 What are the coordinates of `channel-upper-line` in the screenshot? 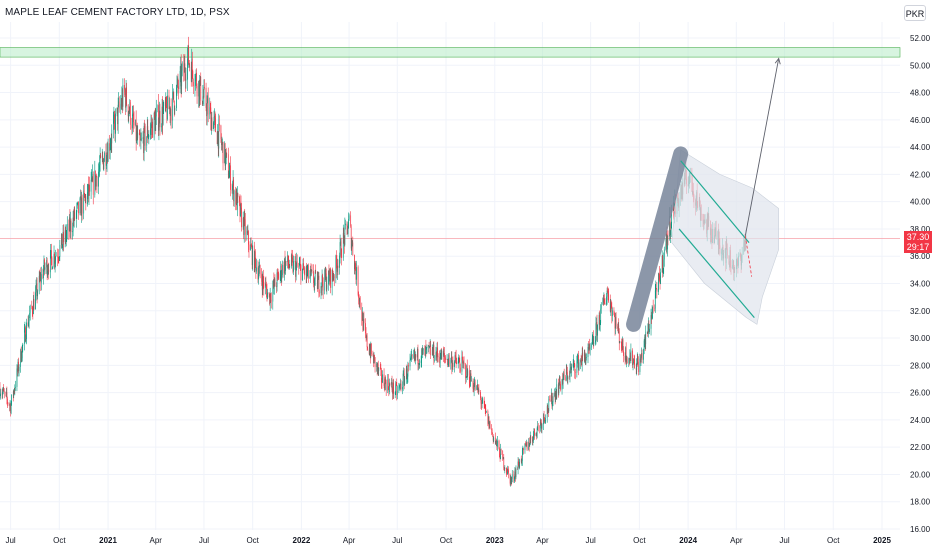 It's located at (715, 201).